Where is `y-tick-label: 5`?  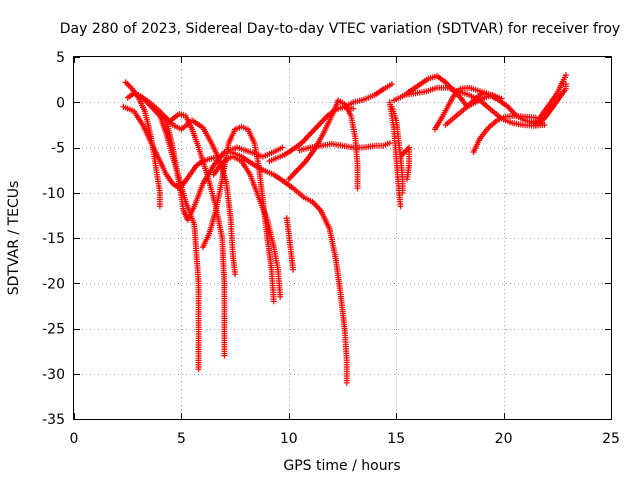 y-tick-label: 5 is located at coordinates (60, 58).